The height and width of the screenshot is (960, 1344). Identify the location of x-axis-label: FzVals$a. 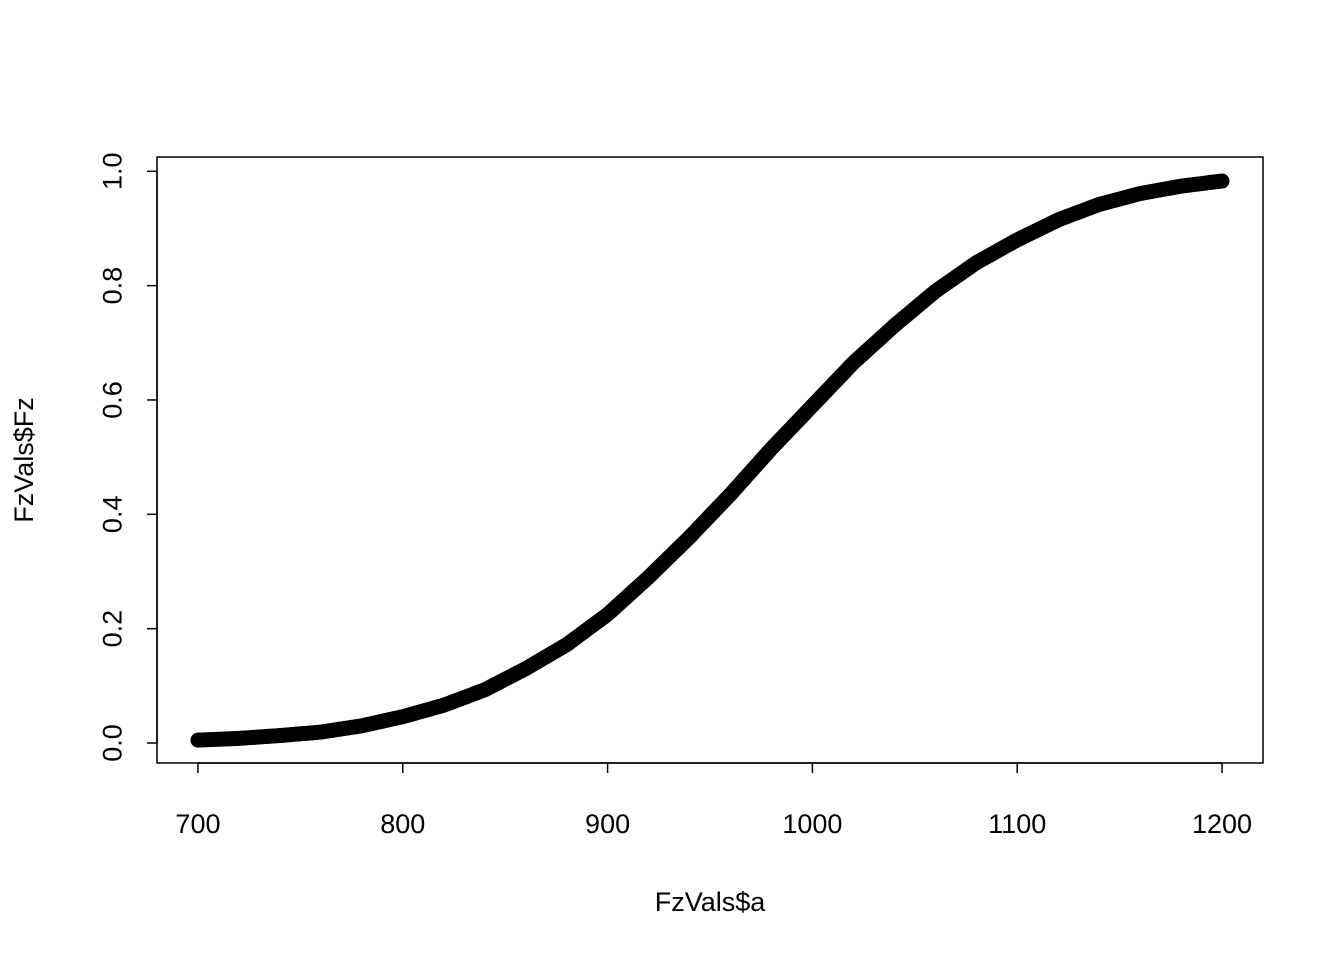
(711, 902).